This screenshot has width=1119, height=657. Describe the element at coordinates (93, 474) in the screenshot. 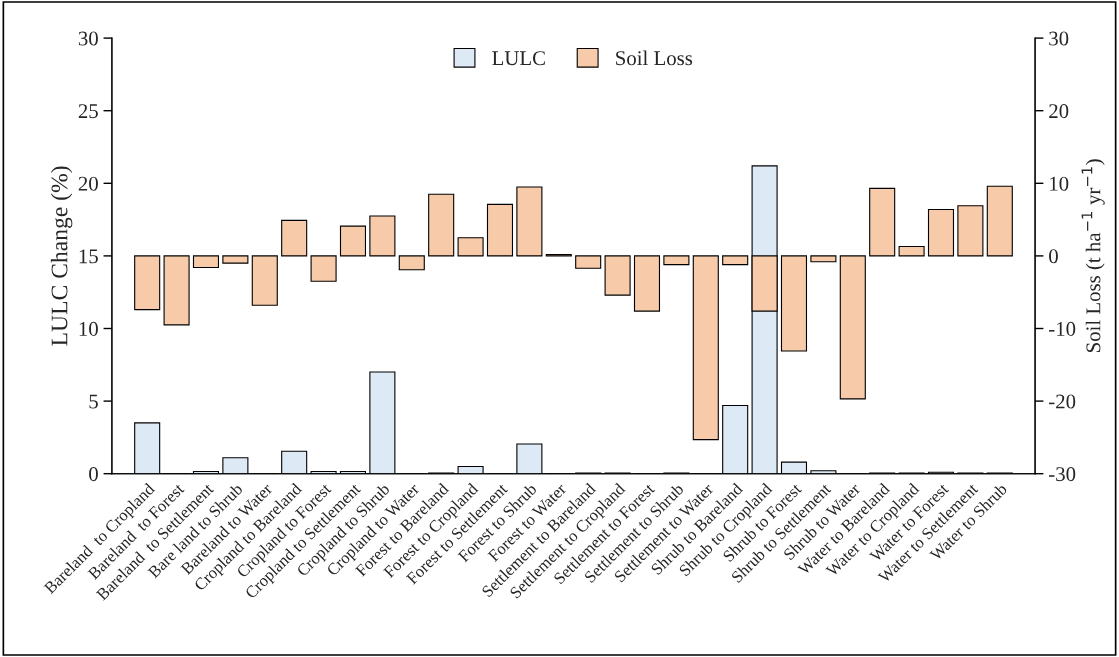

I see `y-tick-label: 0` at that location.